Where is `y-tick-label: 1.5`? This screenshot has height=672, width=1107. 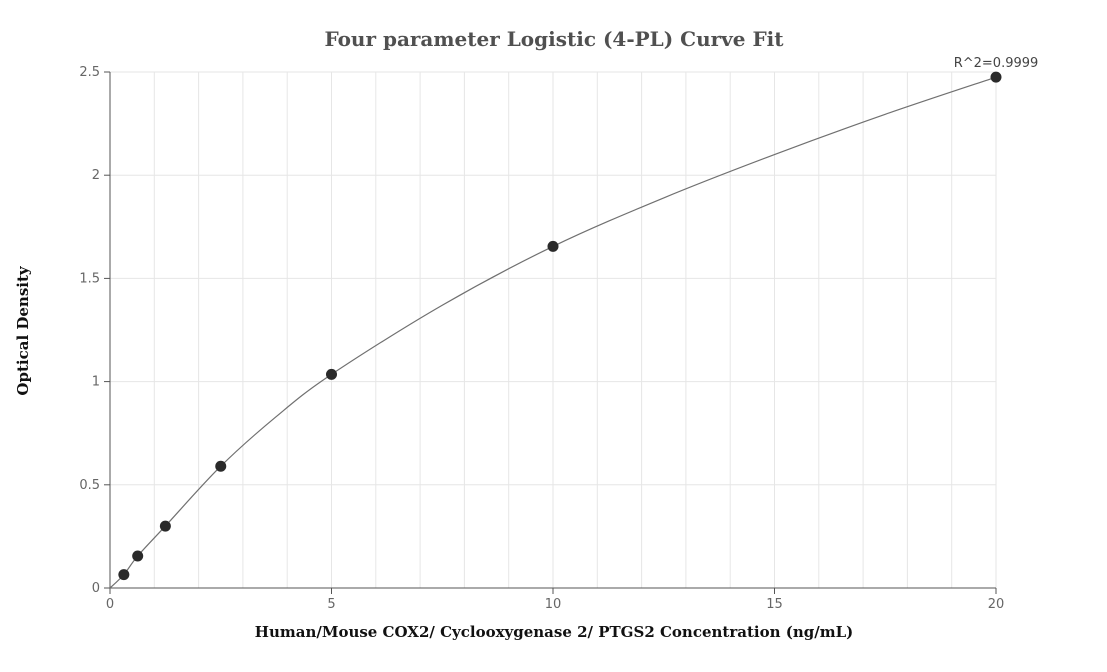 y-tick-label: 1.5 is located at coordinates (89, 278).